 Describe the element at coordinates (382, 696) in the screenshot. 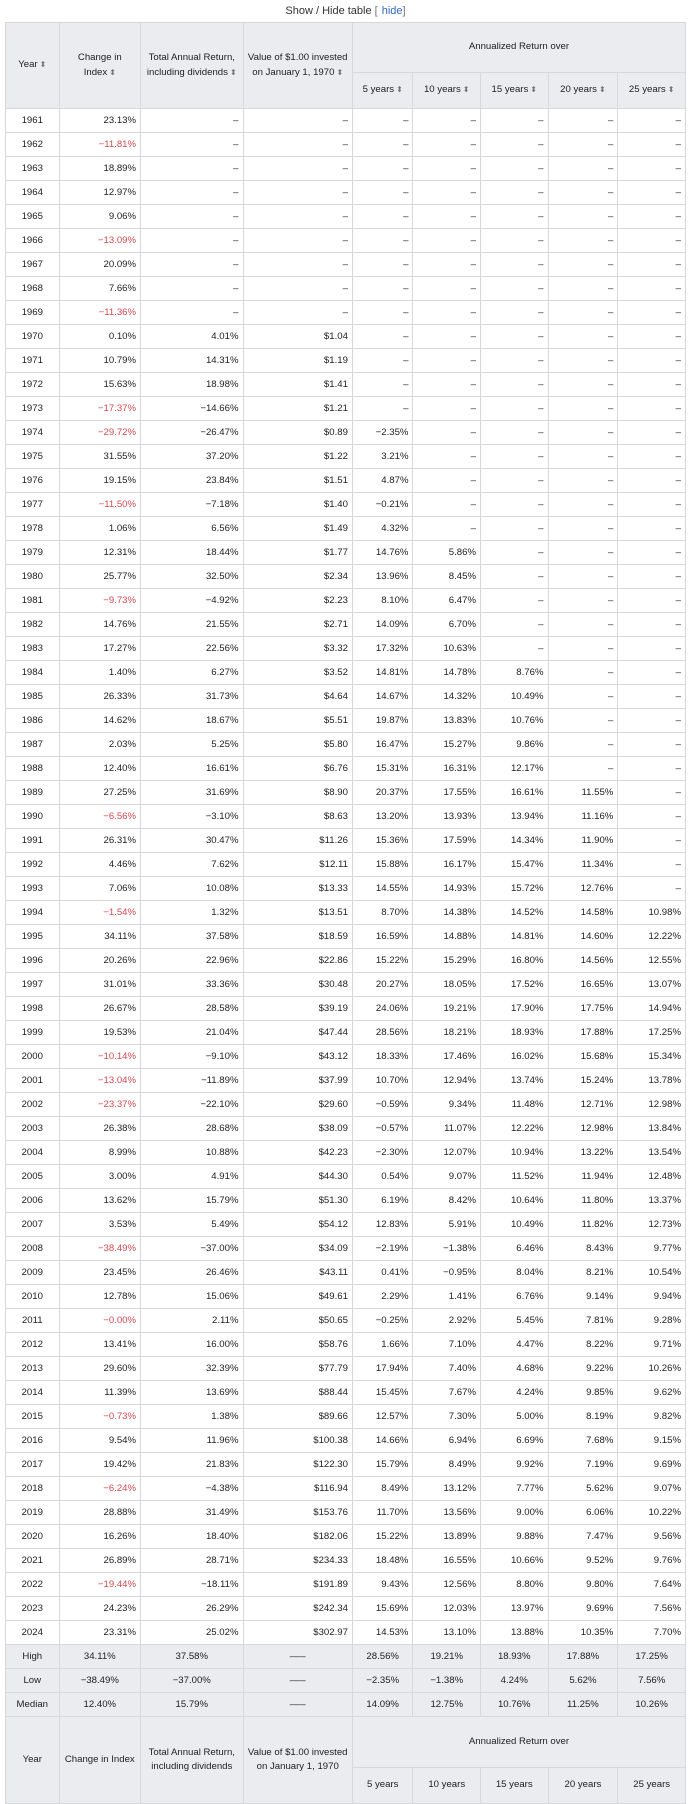

I see `value-cell: 14.67%` at that location.